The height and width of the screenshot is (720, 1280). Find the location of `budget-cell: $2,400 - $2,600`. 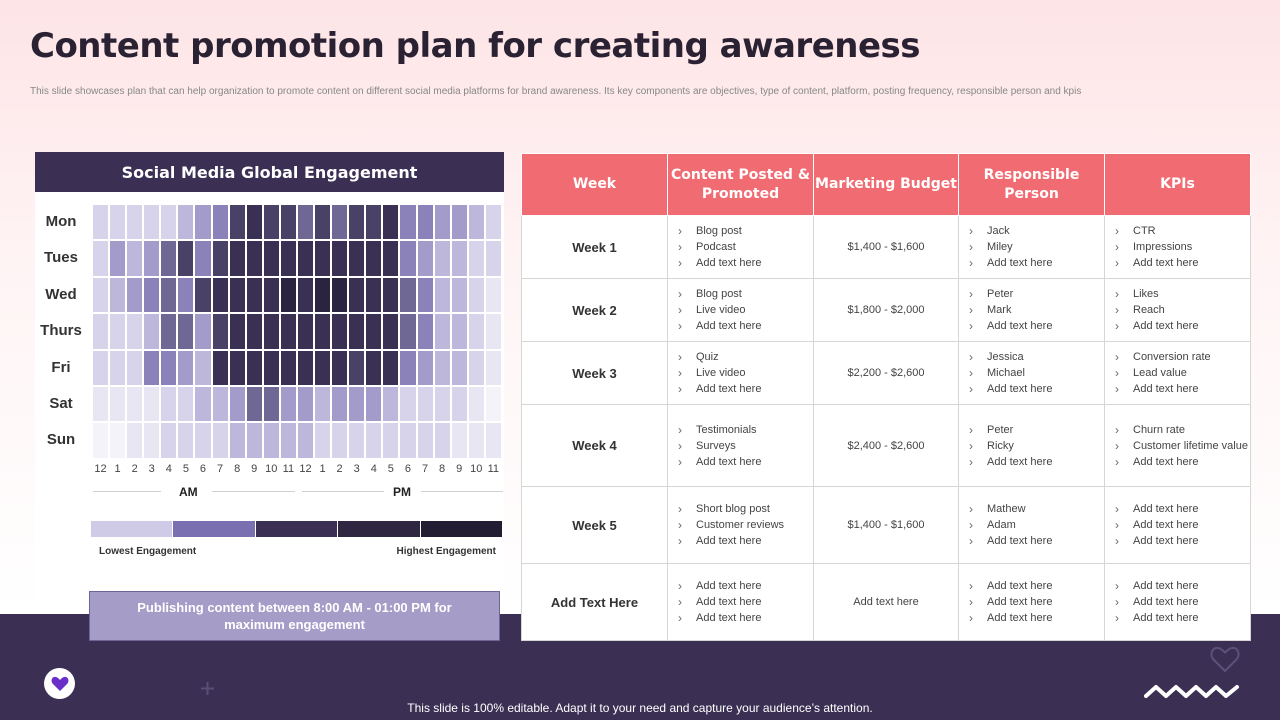

budget-cell: $2,400 - $2,600 is located at coordinates (886, 445).